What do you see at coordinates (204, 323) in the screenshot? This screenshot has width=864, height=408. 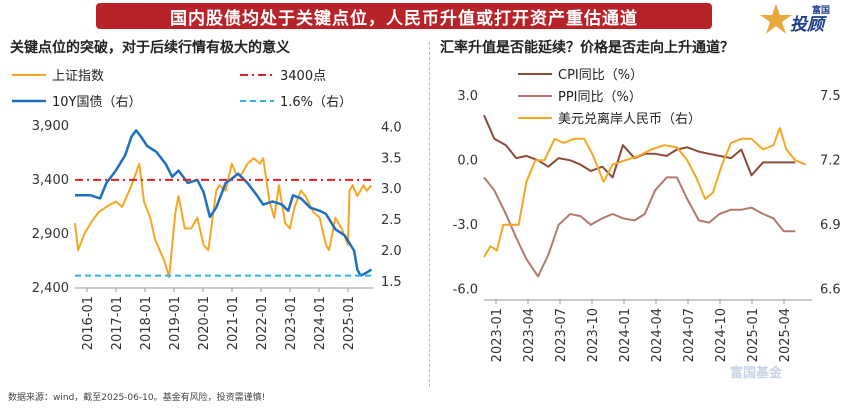 I see `x-tick-label: 2020-01` at bounding box center [204, 323].